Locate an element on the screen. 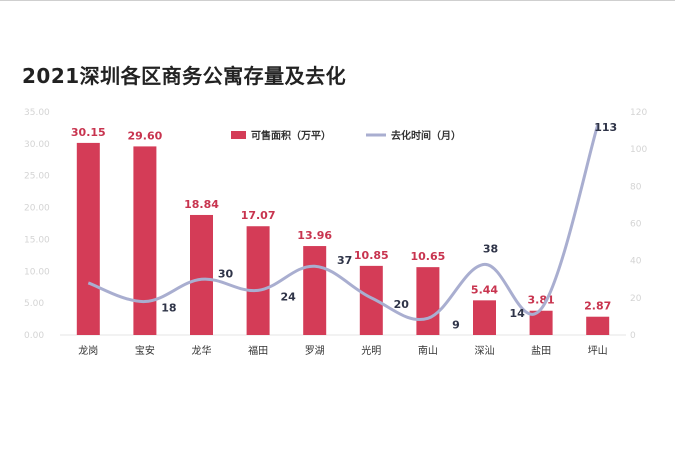  category-label: 坪山 is located at coordinates (598, 350).